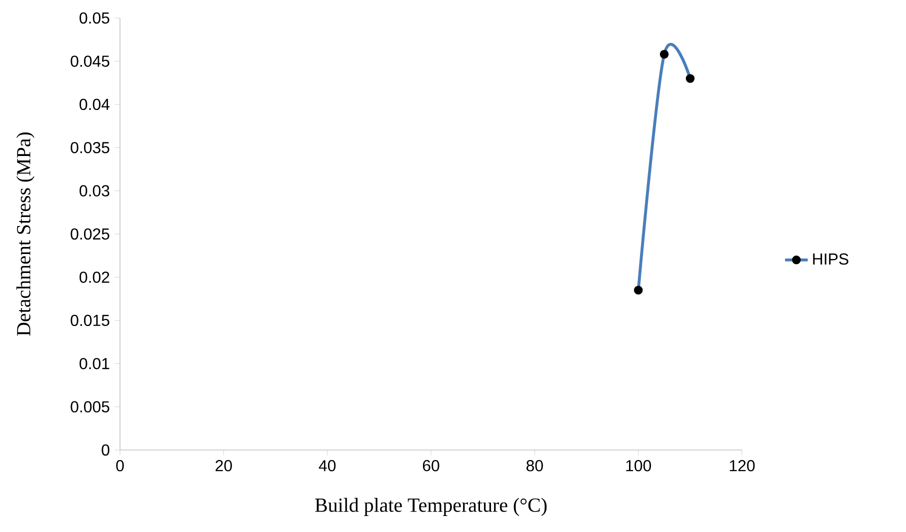 The width and height of the screenshot is (906, 532). Describe the element at coordinates (742, 466) in the screenshot. I see `x-tick-label: 120` at that location.